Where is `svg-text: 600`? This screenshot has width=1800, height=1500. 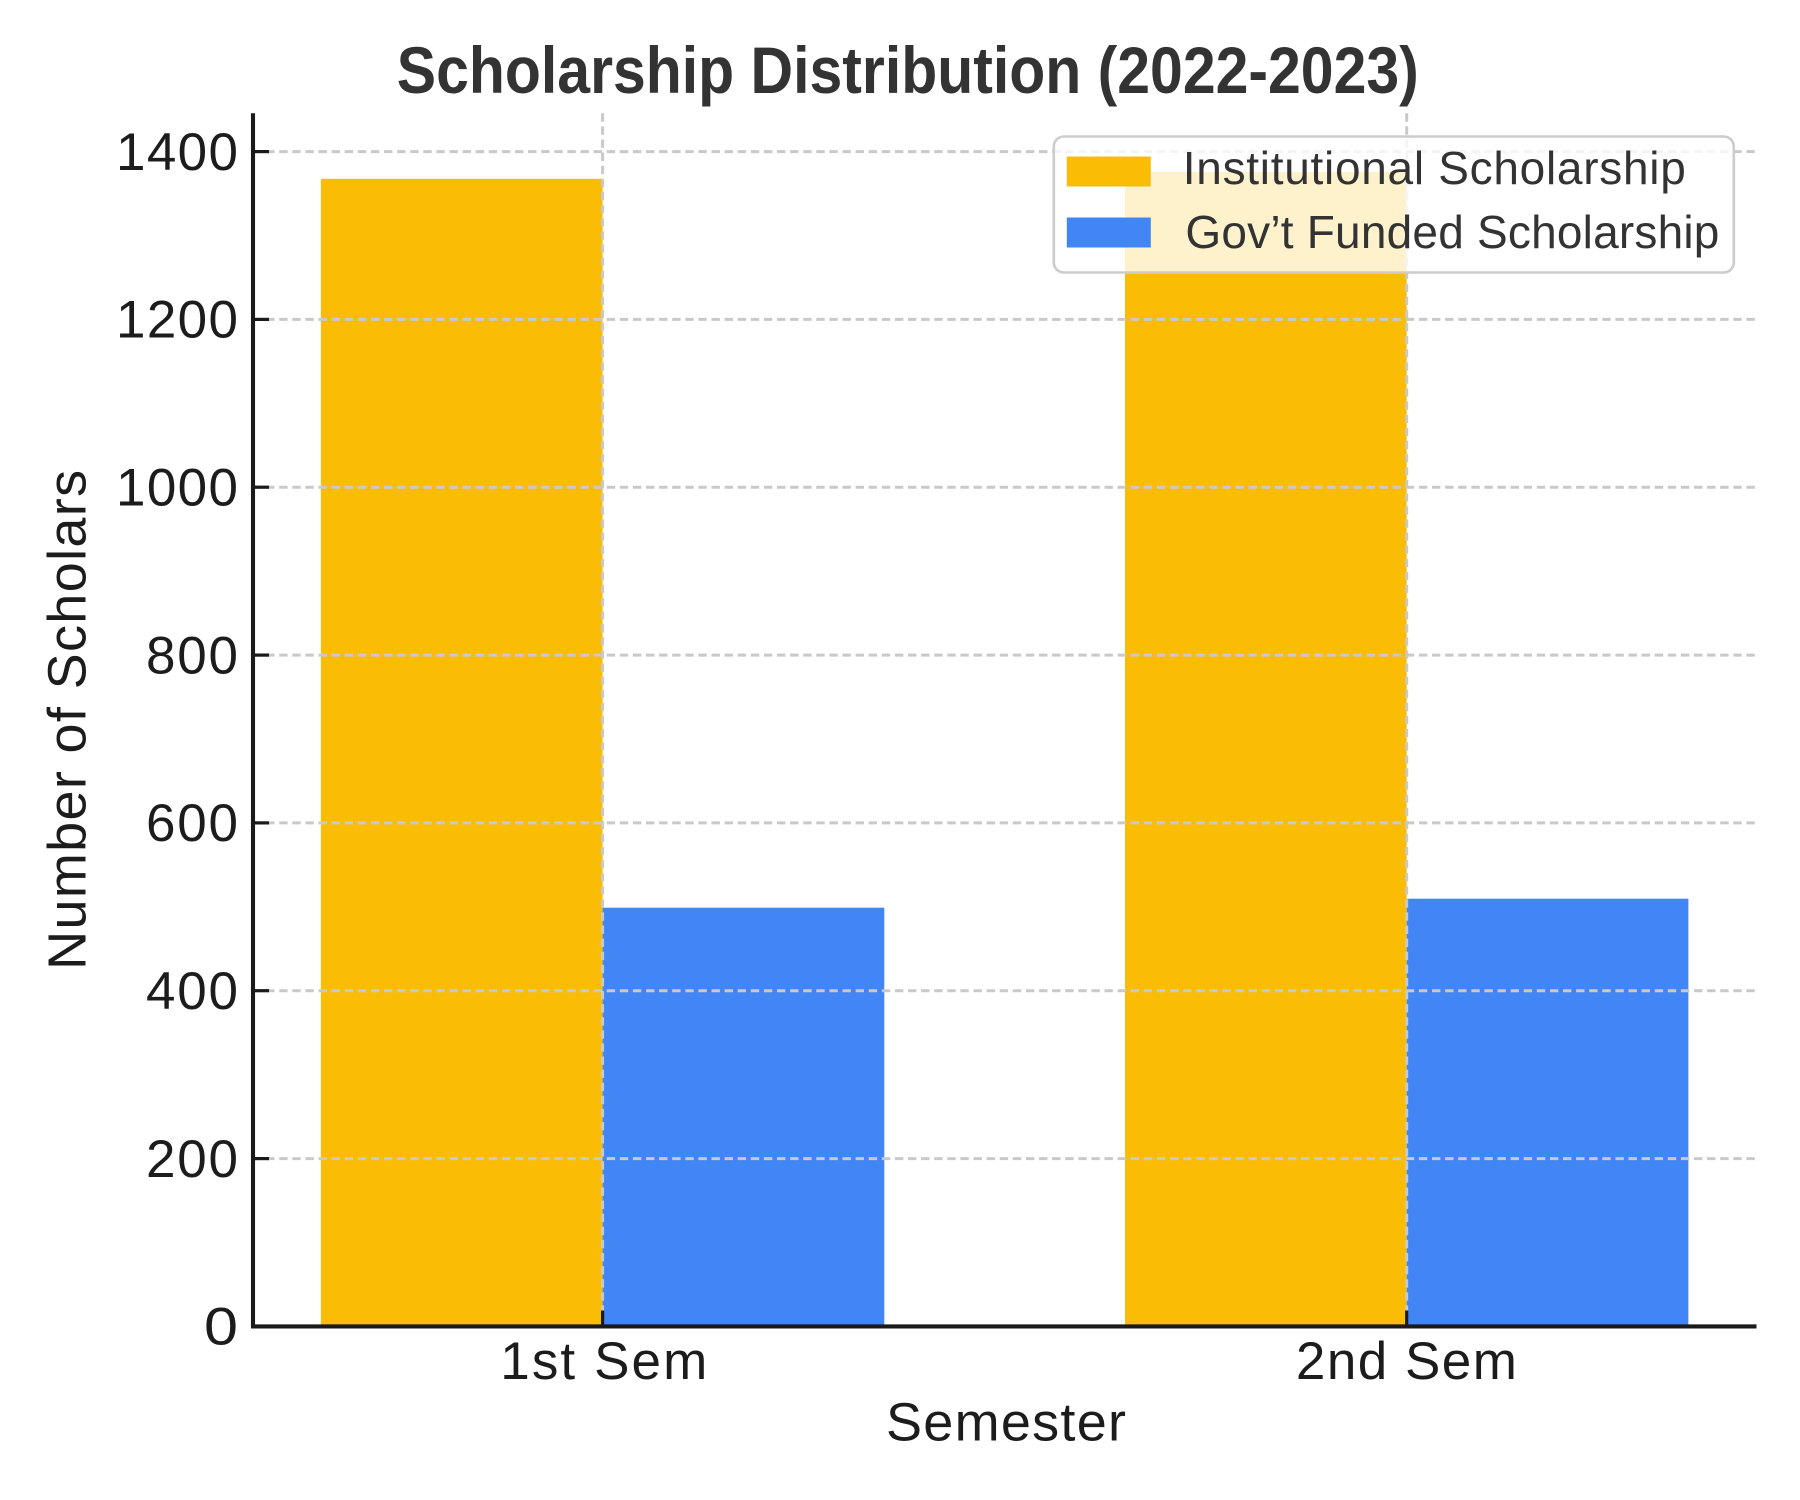
svg-text: 600 is located at coordinates (192, 823).